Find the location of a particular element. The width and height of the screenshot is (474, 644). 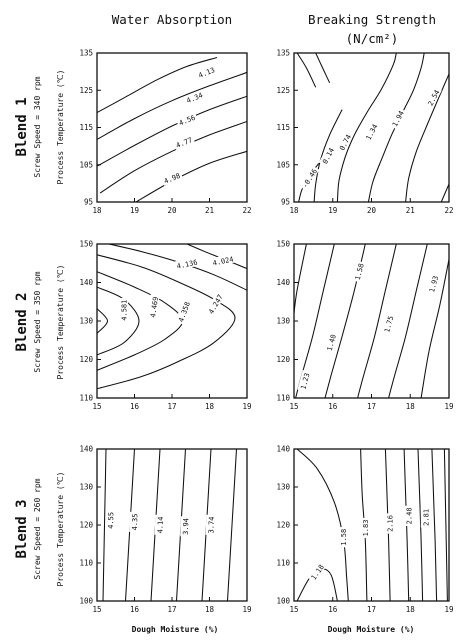

contour-label-group: 4.55 is located at coordinates (110, 520).